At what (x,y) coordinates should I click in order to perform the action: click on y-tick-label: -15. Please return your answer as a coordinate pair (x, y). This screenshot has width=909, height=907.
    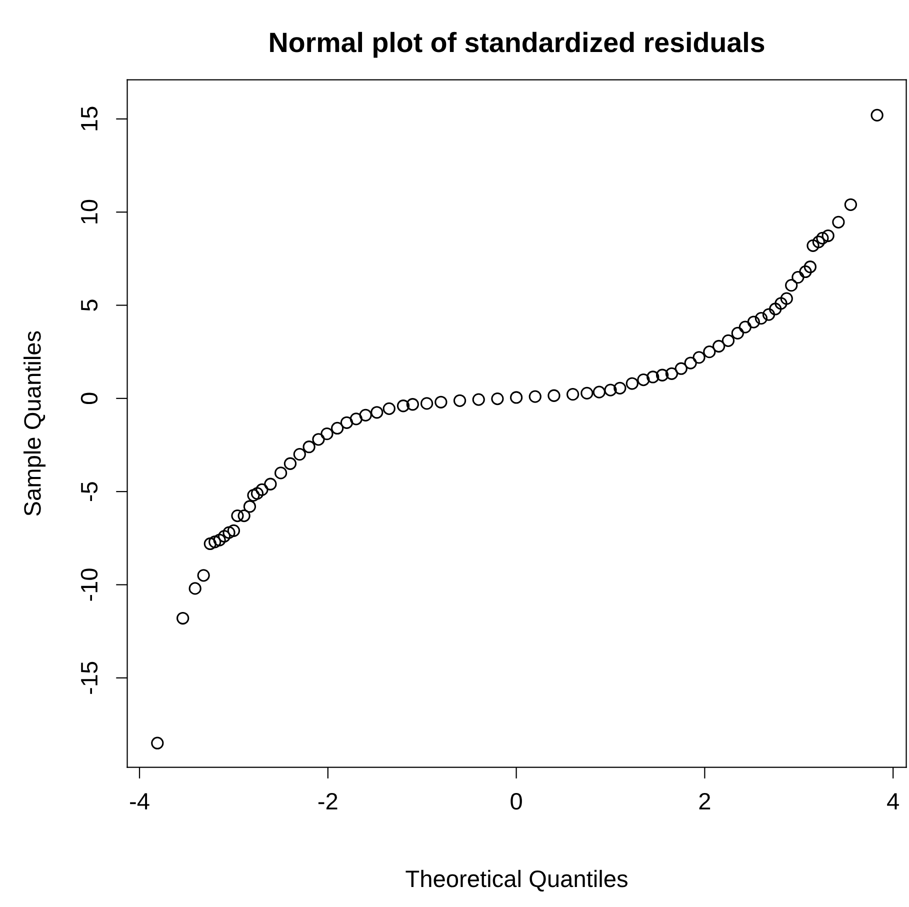
    Looking at the image, I should click on (89, 678).